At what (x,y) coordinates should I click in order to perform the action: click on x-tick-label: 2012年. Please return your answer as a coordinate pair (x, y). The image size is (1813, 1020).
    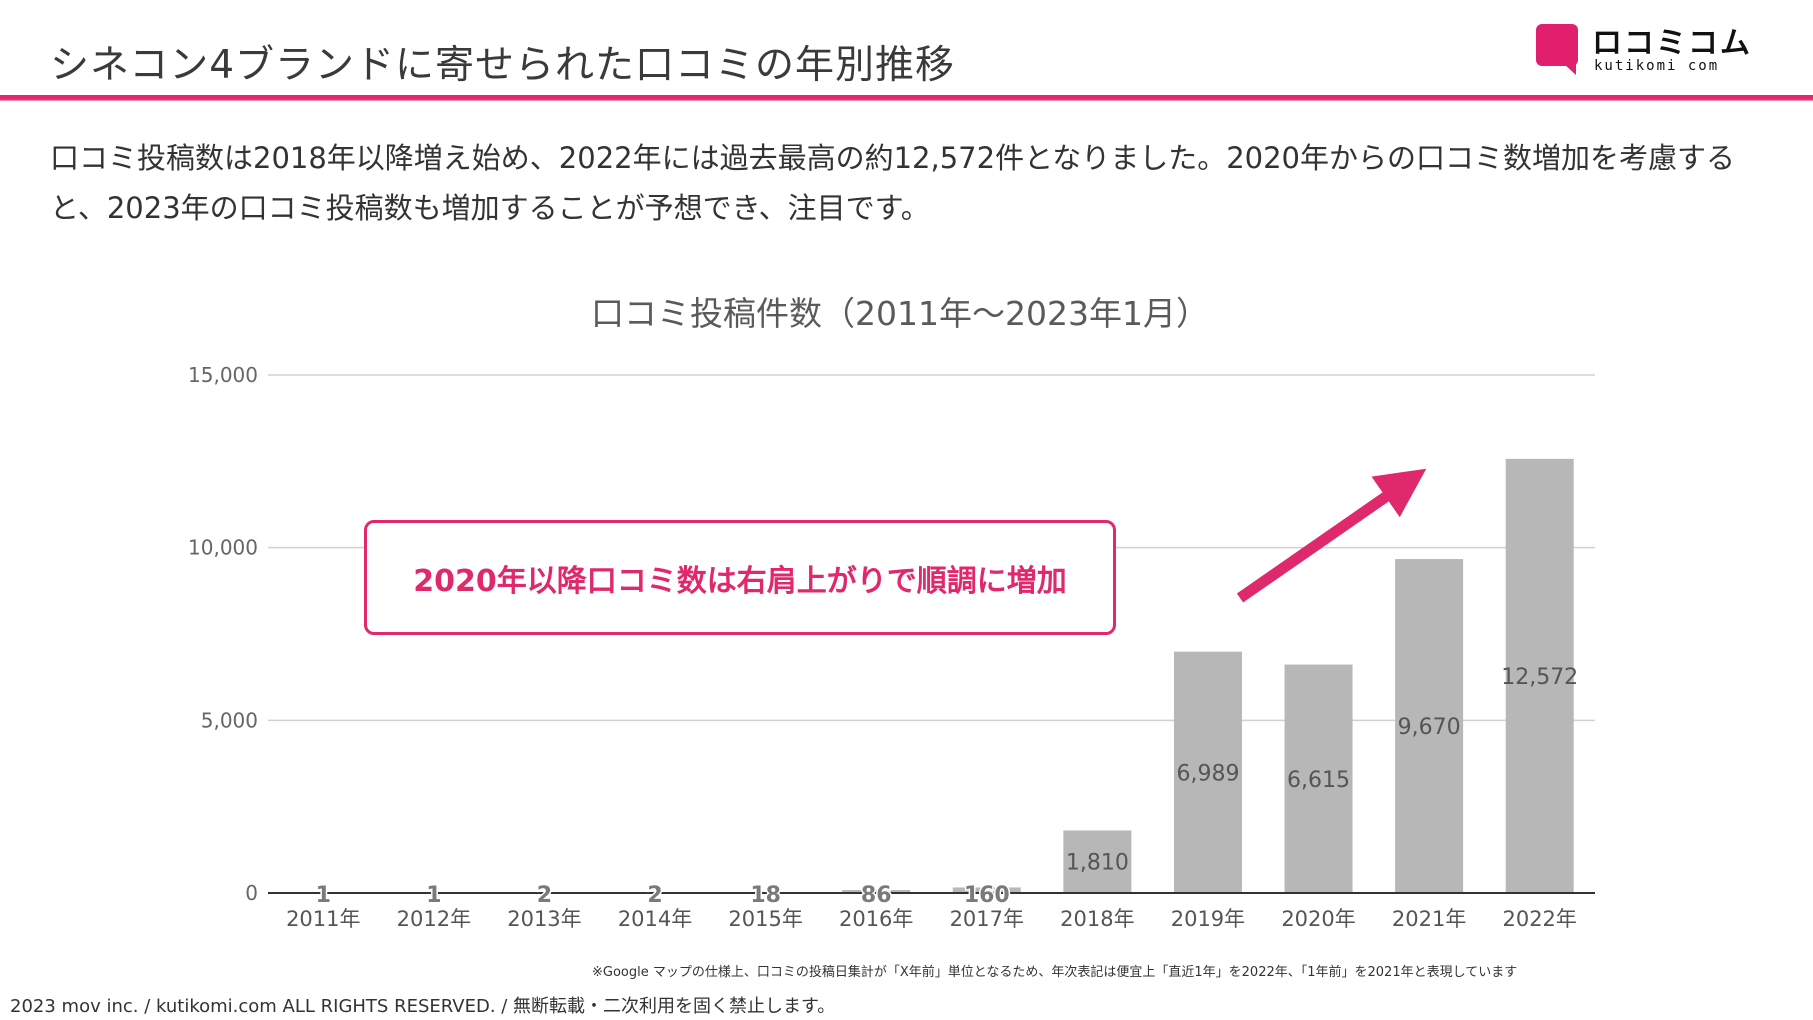
    Looking at the image, I should click on (434, 919).